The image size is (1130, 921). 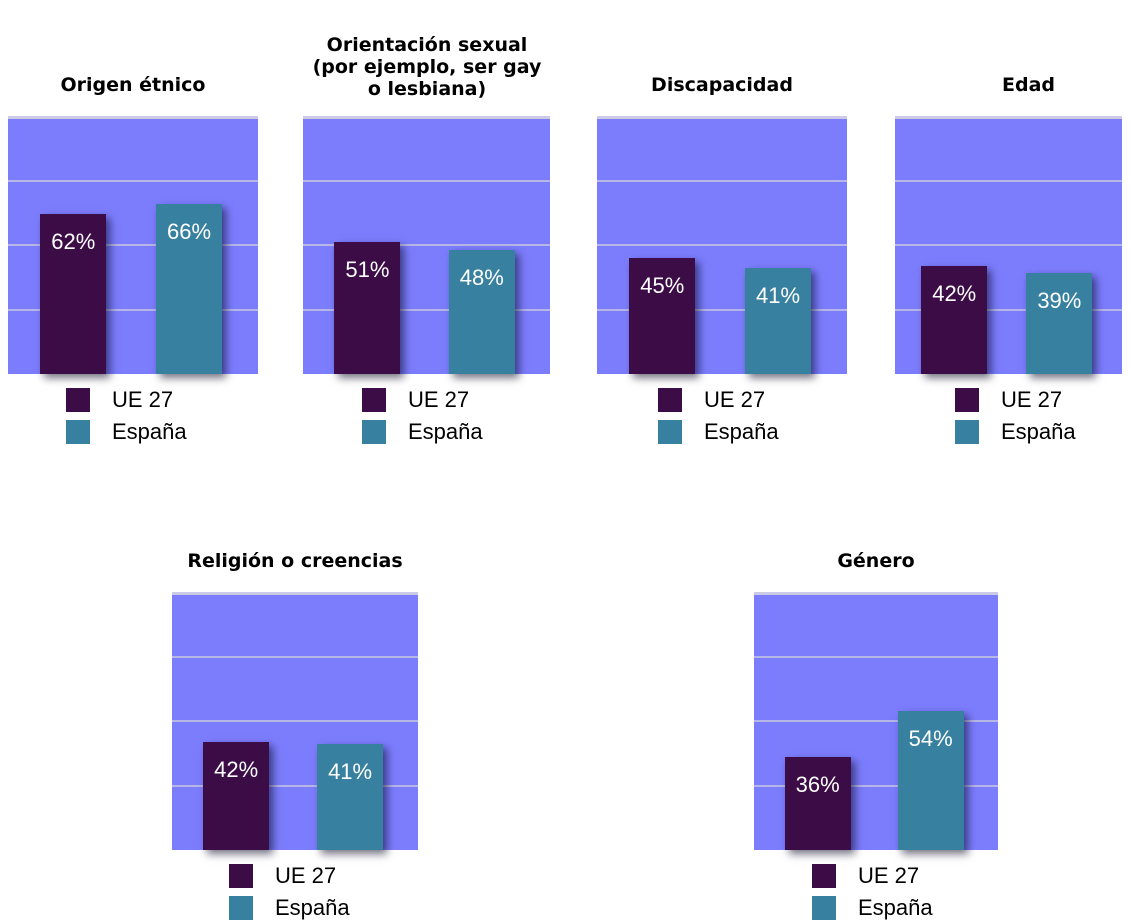 What do you see at coordinates (133, 85) in the screenshot?
I see `chart-title: Origen étnico` at bounding box center [133, 85].